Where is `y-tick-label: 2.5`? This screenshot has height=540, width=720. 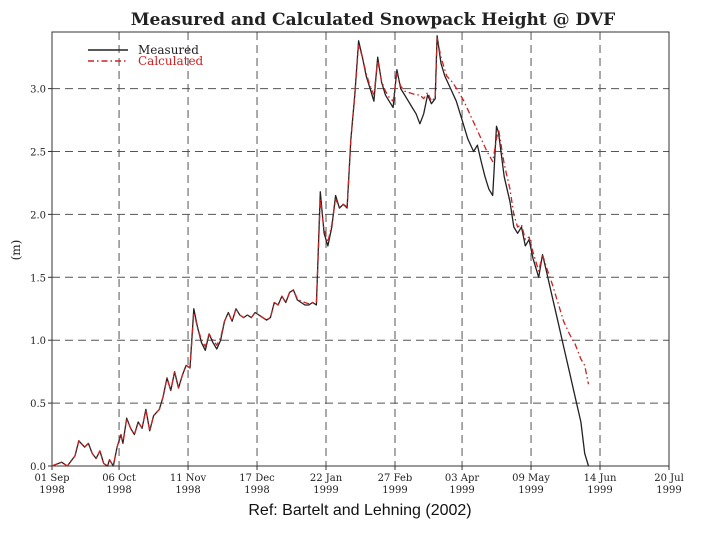
y-tick-label: 2.5 is located at coordinates (38, 153).